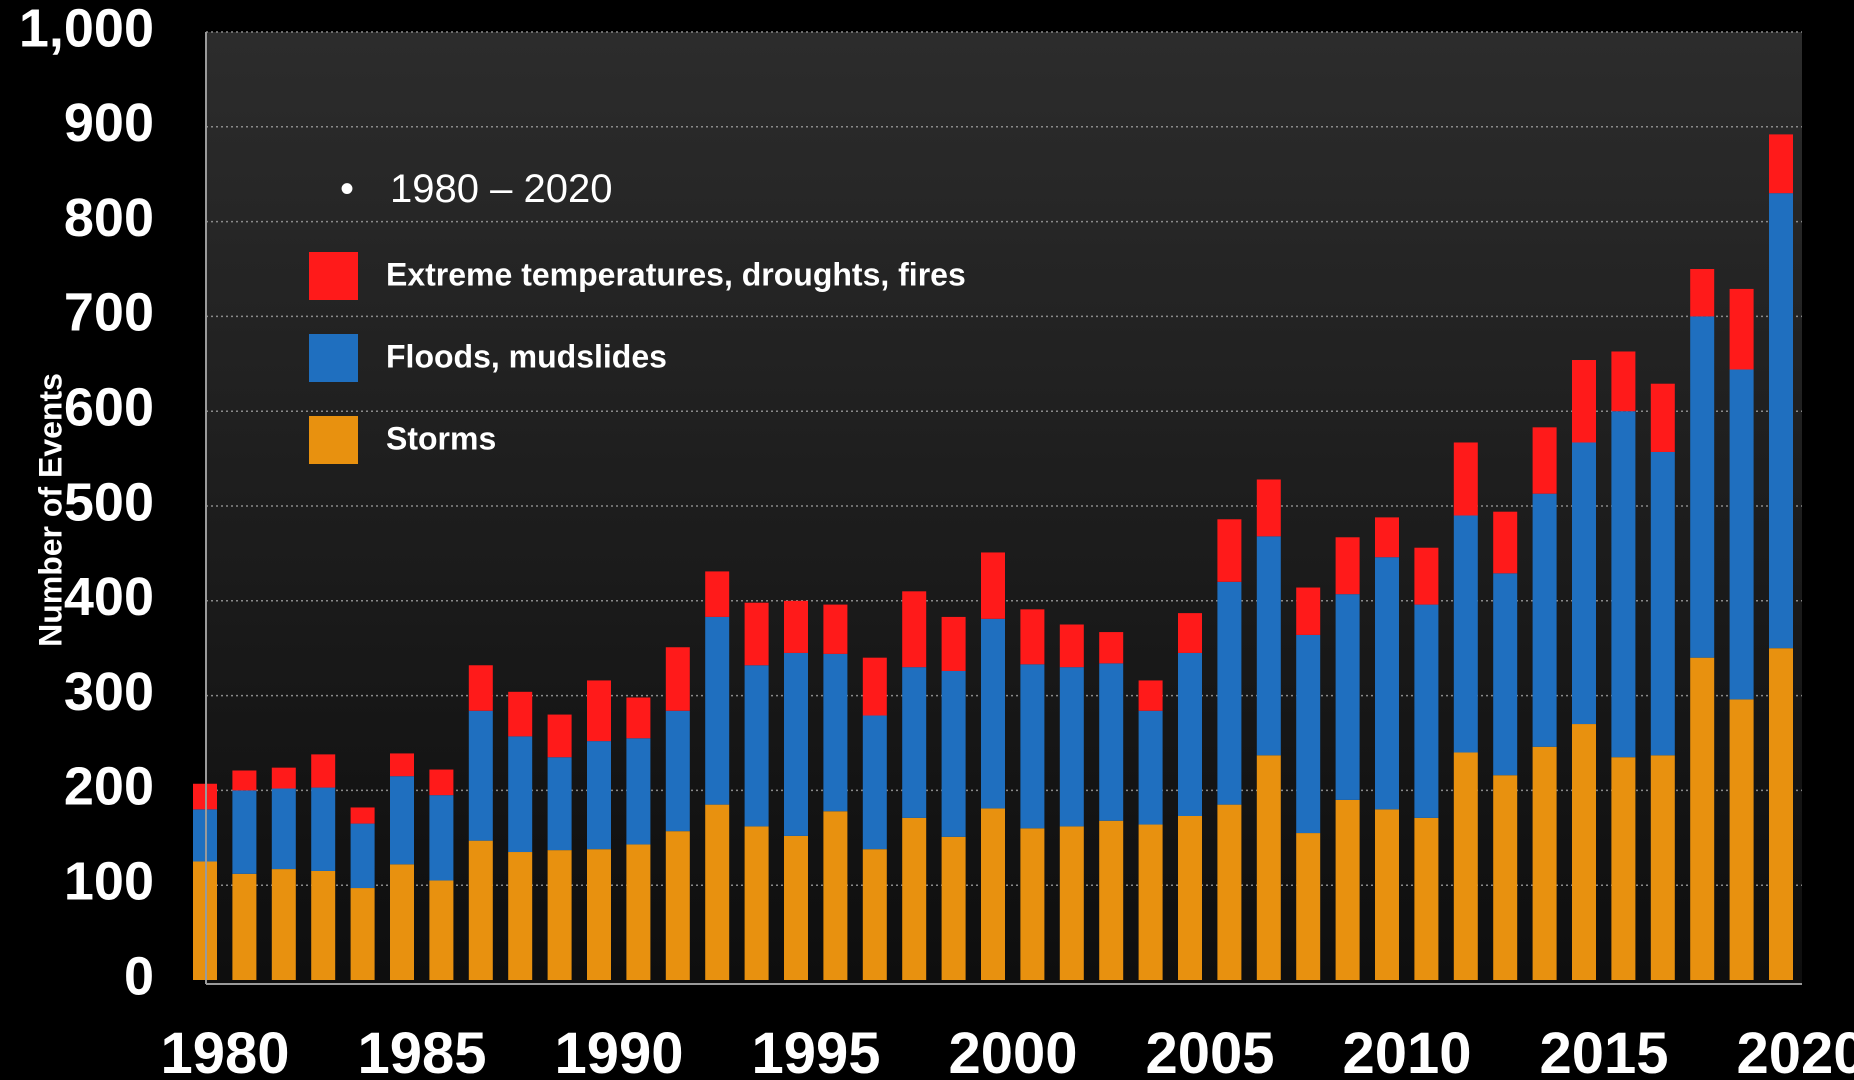  What do you see at coordinates (109, 692) in the screenshot?
I see `y-tick-label: 300` at bounding box center [109, 692].